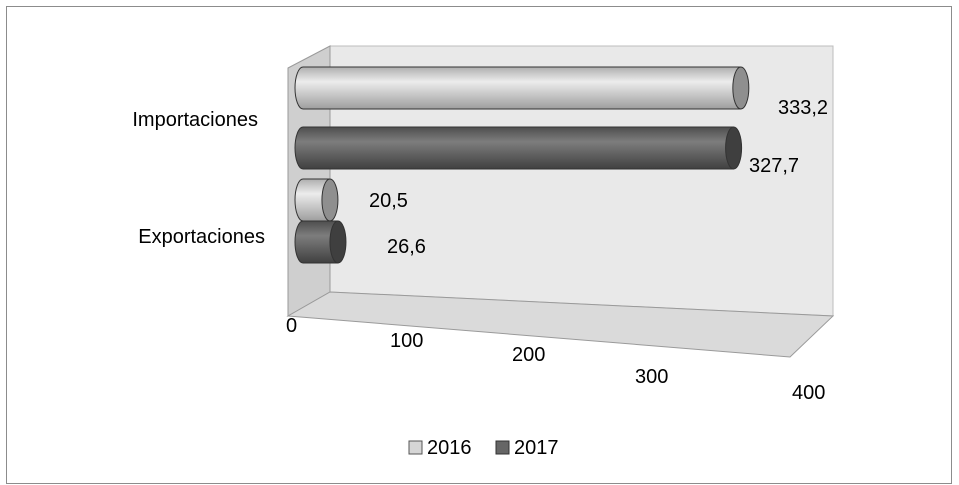 The width and height of the screenshot is (959, 485). Describe the element at coordinates (320, 242) in the screenshot. I see `bar-exportaciones-2017` at that location.